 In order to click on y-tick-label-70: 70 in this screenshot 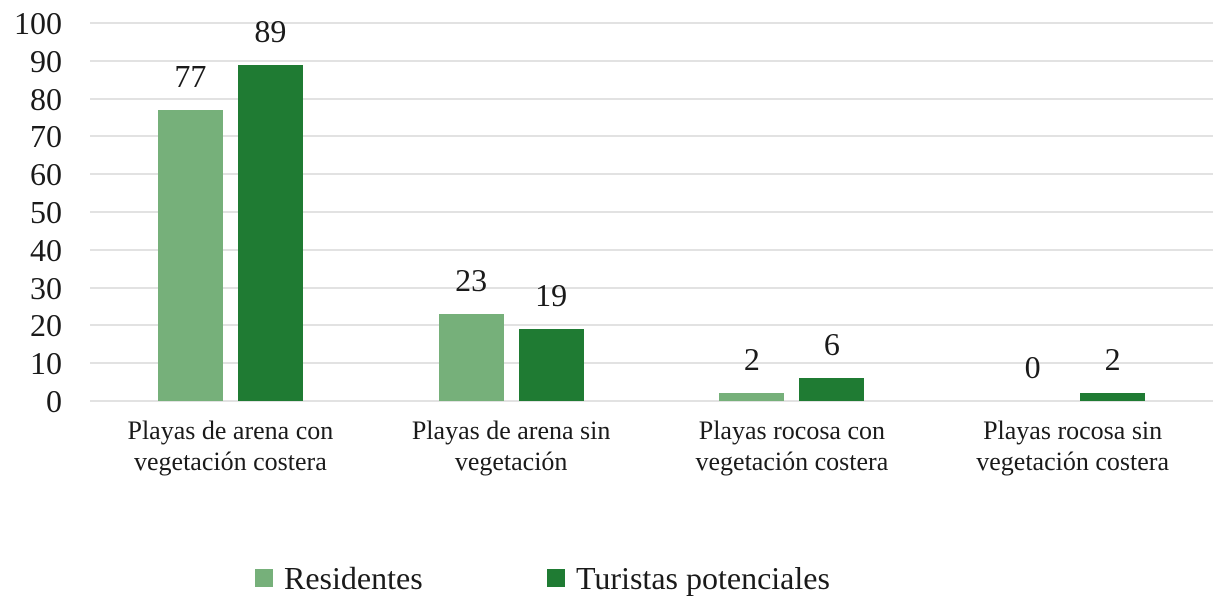, I will do `click(46, 136)`.